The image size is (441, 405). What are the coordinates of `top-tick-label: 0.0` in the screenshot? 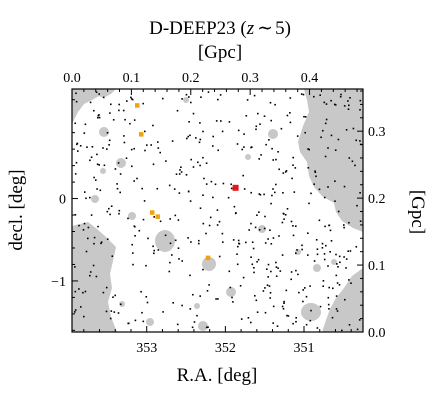 It's located at (72, 78).